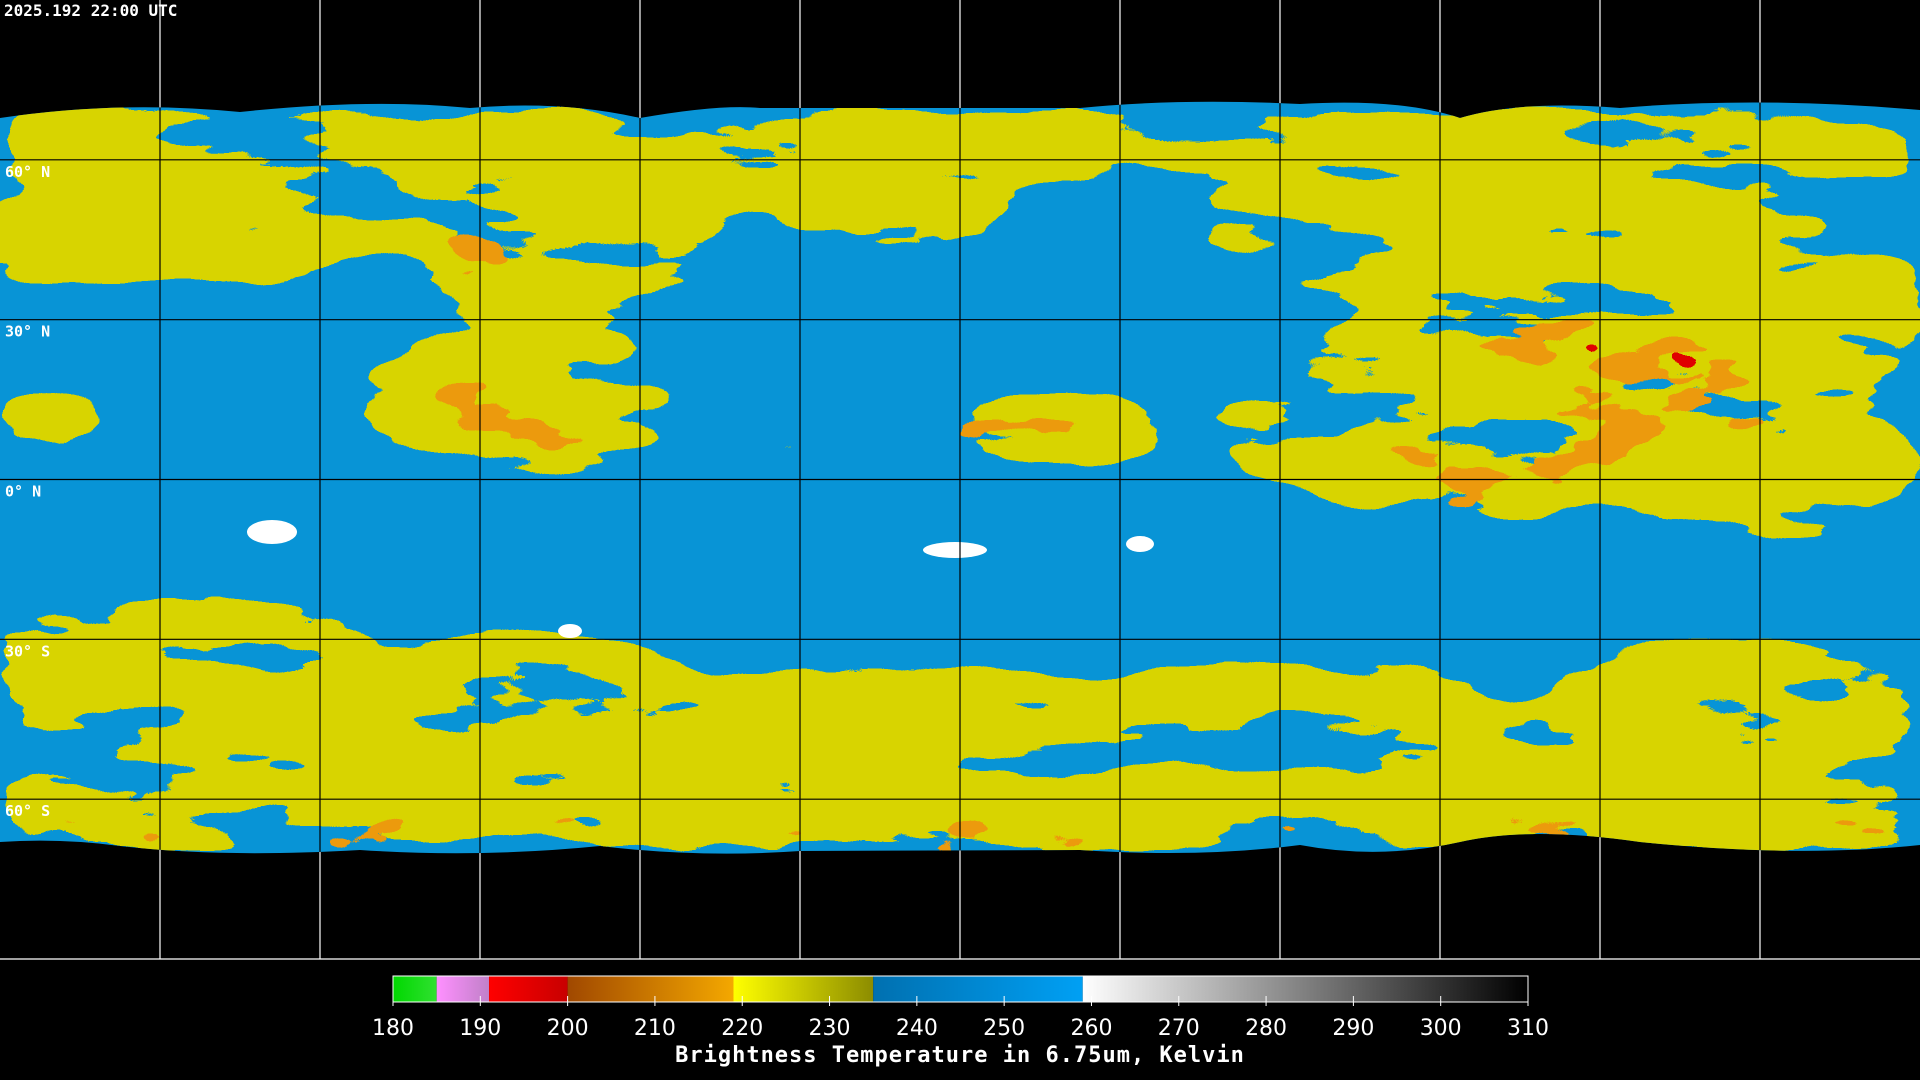 Image resolution: width=1920 pixels, height=1080 pixels. Describe the element at coordinates (1353, 1028) in the screenshot. I see `colorbar-tick-label: 290` at that location.